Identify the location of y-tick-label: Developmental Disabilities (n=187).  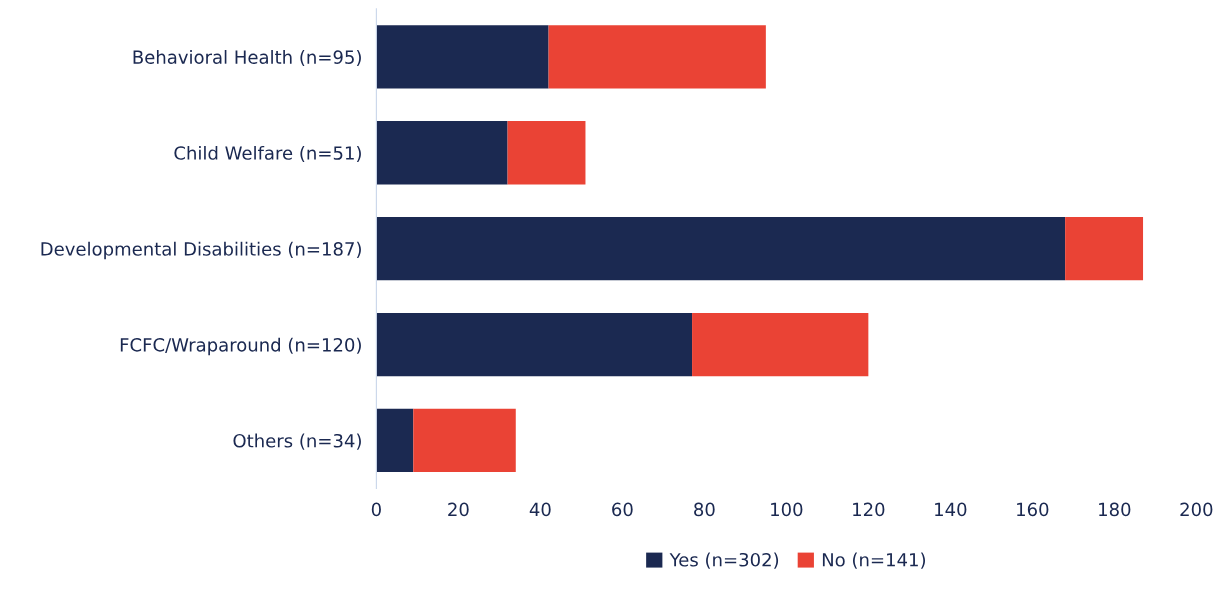
(201, 250).